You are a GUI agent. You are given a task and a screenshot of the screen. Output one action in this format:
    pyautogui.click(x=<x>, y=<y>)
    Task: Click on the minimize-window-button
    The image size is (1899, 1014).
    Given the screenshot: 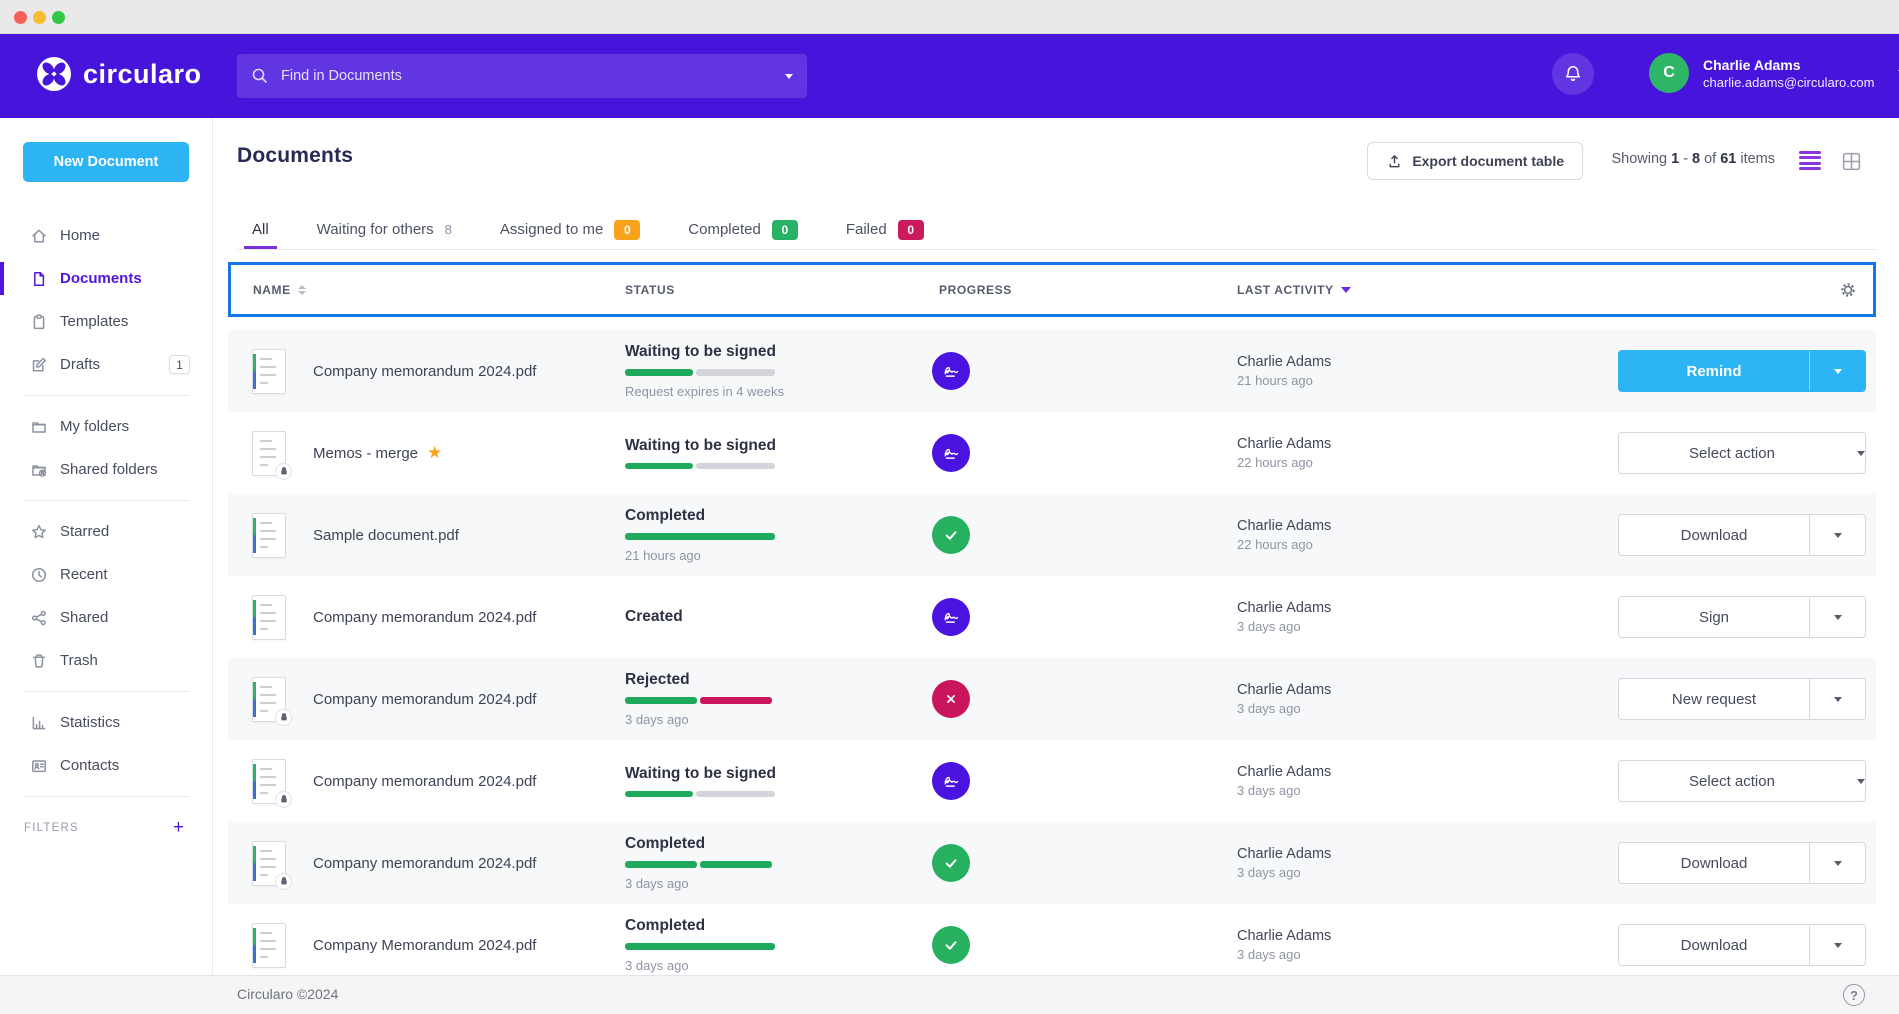 What is the action you would take?
    pyautogui.click(x=39, y=17)
    